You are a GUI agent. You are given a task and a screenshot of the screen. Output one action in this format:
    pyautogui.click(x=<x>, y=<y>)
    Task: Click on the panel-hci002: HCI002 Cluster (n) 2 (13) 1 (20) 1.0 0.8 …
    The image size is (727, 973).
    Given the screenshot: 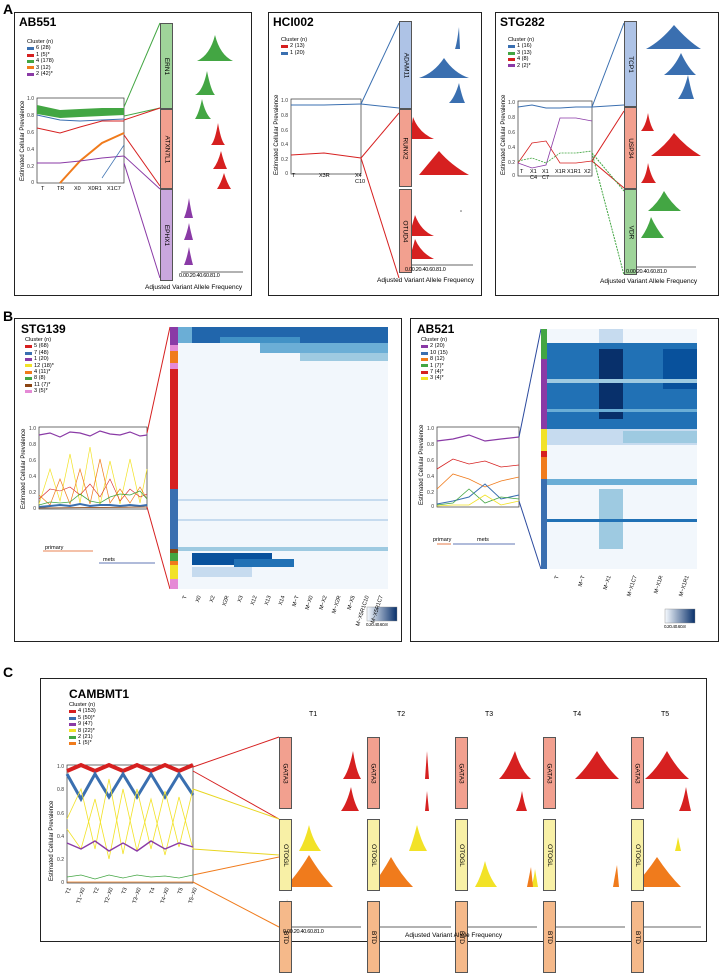 What is the action you would take?
    pyautogui.click(x=375, y=154)
    